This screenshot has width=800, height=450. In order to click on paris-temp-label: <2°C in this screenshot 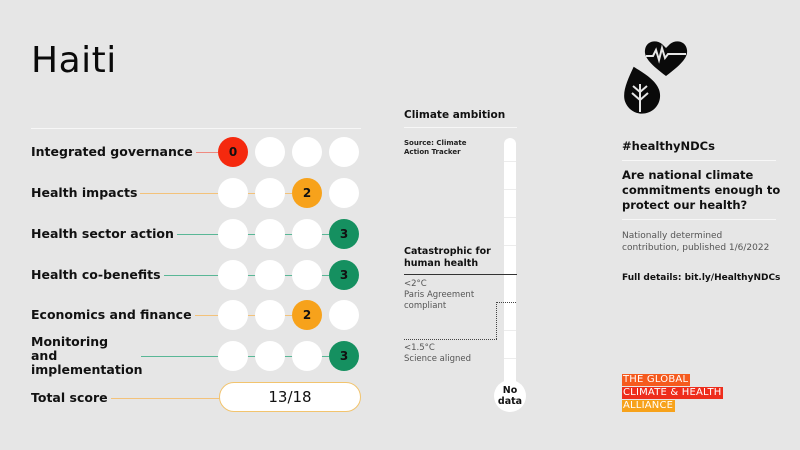, I will do `click(415, 284)`.